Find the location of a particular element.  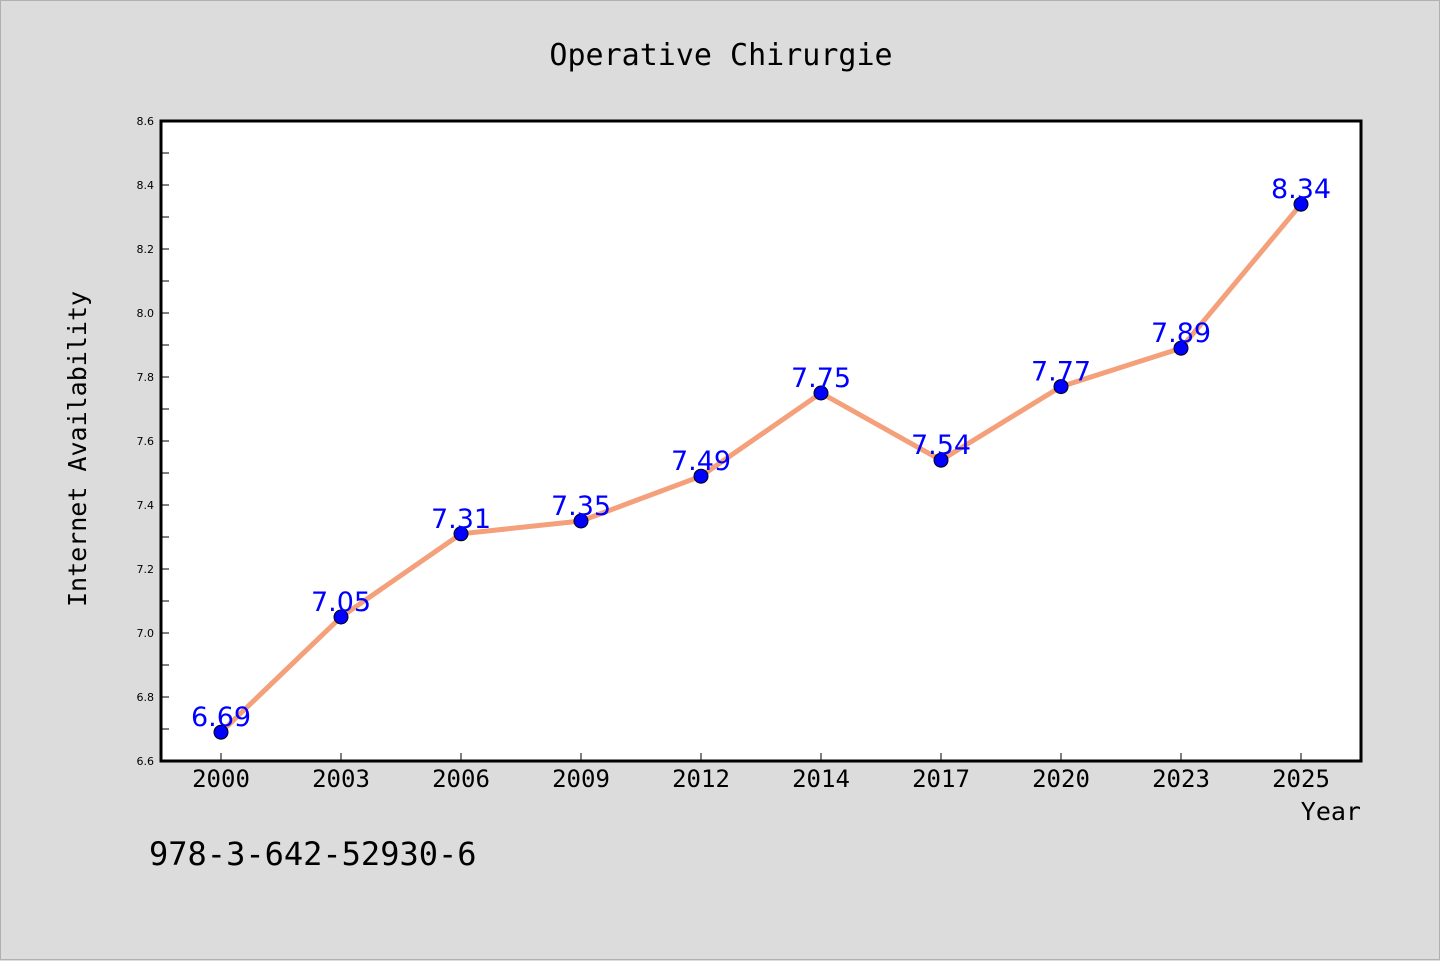

y-tick-label: 8.0 is located at coordinates (146, 313).